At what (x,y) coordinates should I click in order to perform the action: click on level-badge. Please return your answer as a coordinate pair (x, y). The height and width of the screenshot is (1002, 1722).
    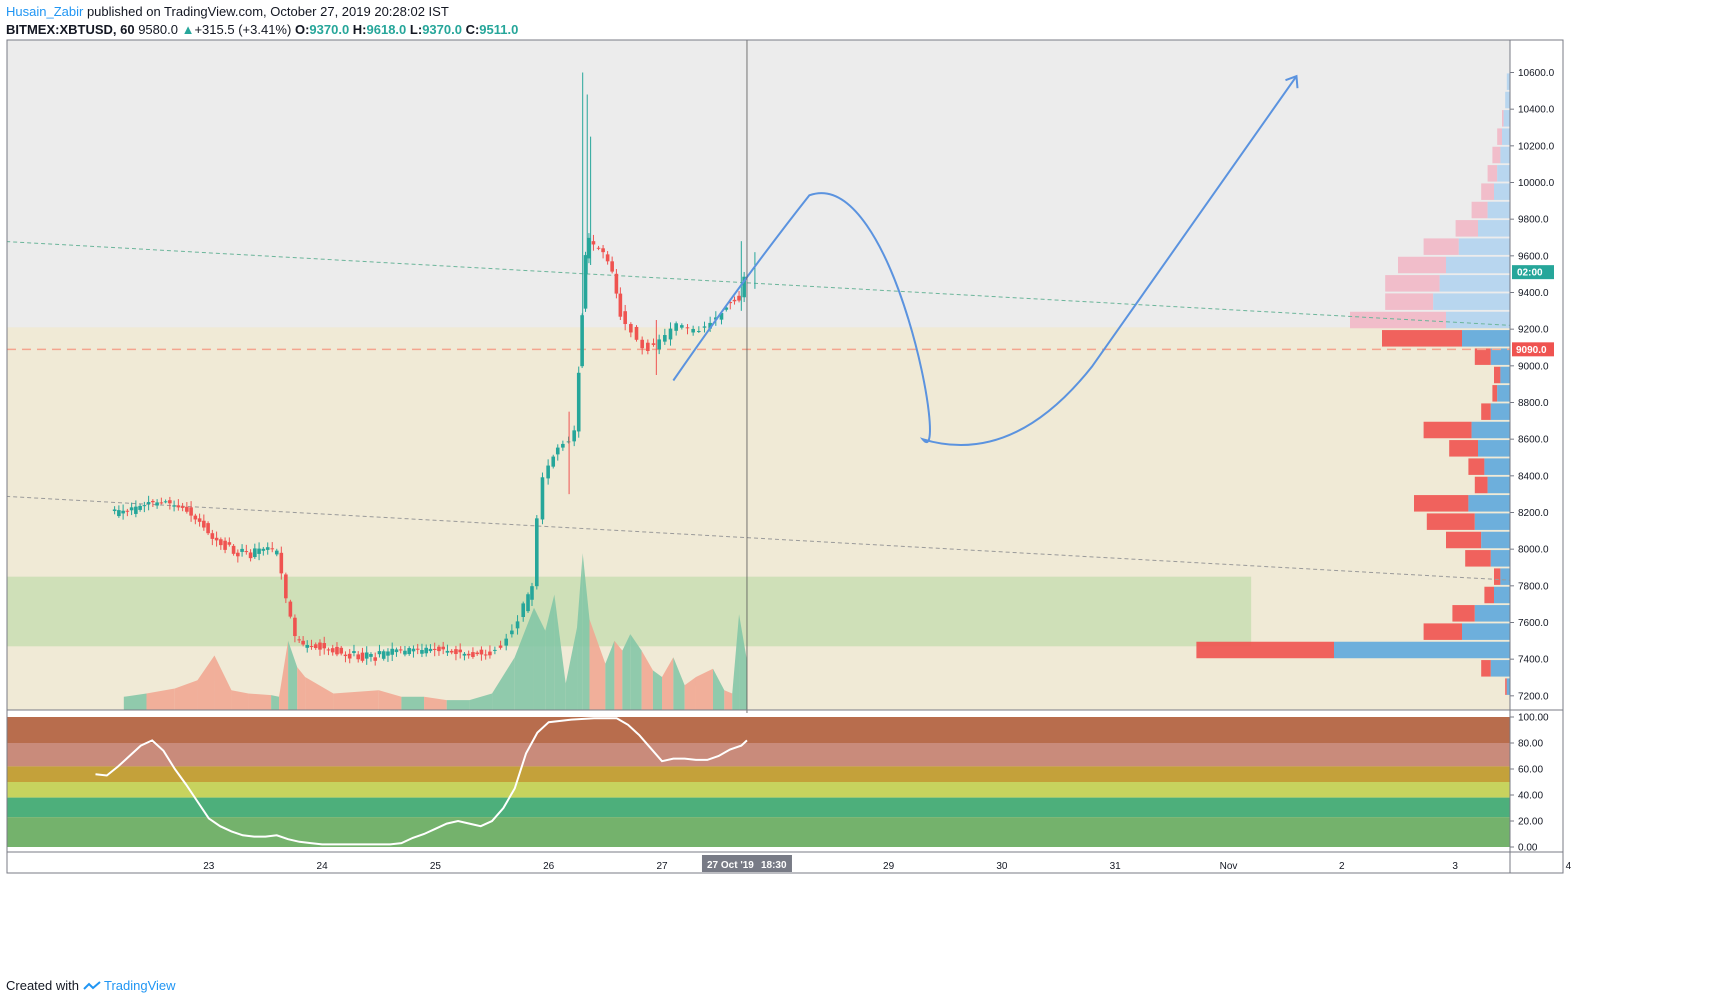
    Looking at the image, I should click on (1533, 349).